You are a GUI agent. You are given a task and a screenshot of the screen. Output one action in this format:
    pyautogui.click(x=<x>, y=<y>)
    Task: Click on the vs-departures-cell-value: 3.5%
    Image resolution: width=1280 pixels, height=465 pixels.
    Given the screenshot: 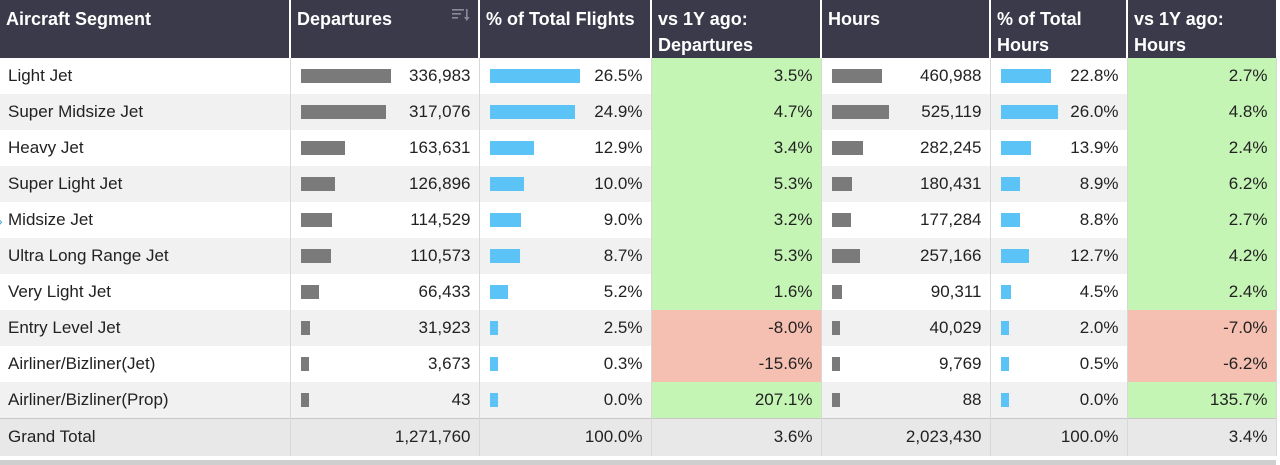 What is the action you would take?
    pyautogui.click(x=793, y=75)
    